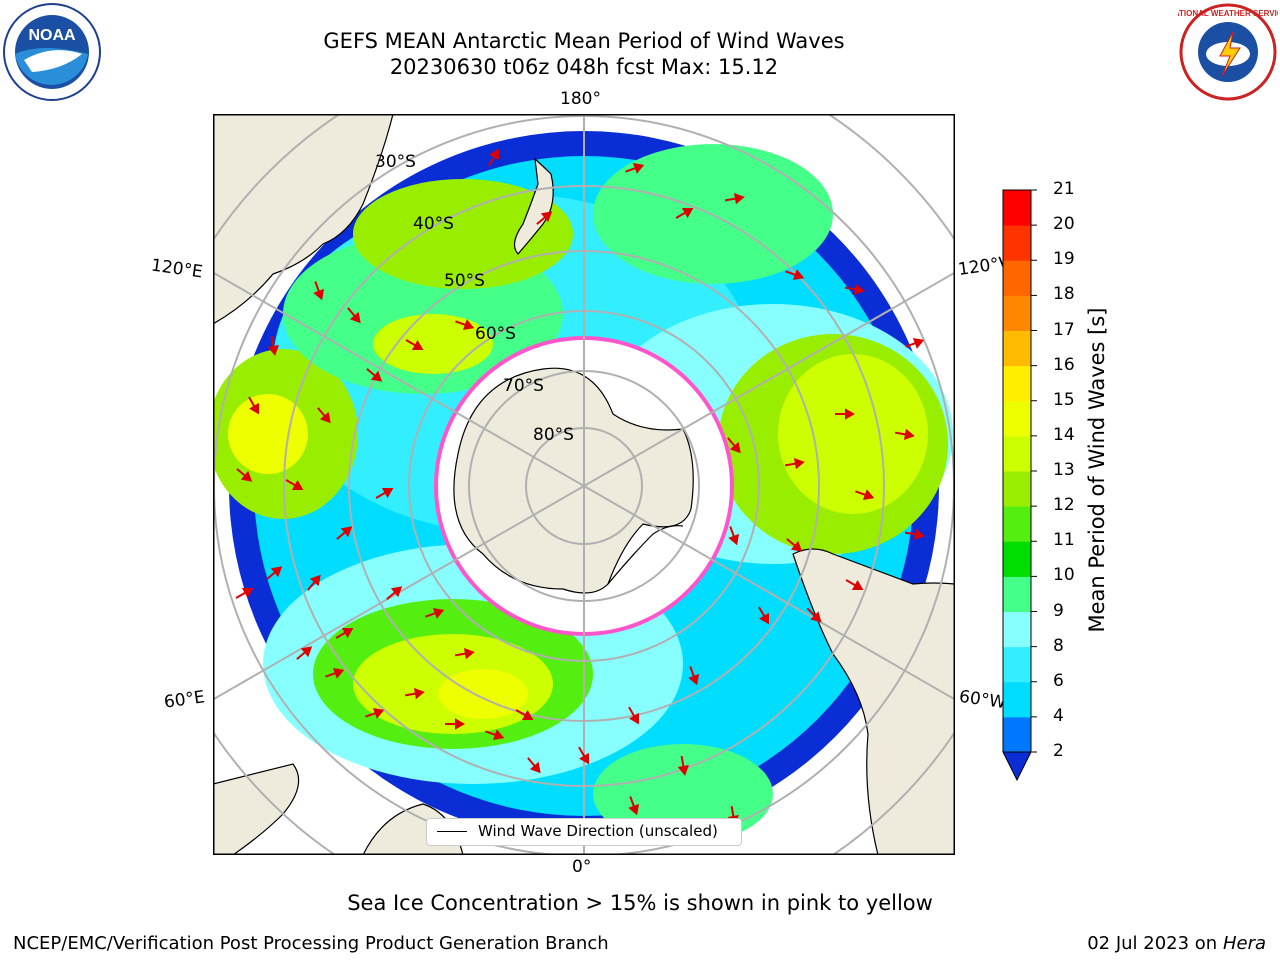  What do you see at coordinates (1064, 575) in the screenshot?
I see `colorbar-tick-label: 10` at bounding box center [1064, 575].